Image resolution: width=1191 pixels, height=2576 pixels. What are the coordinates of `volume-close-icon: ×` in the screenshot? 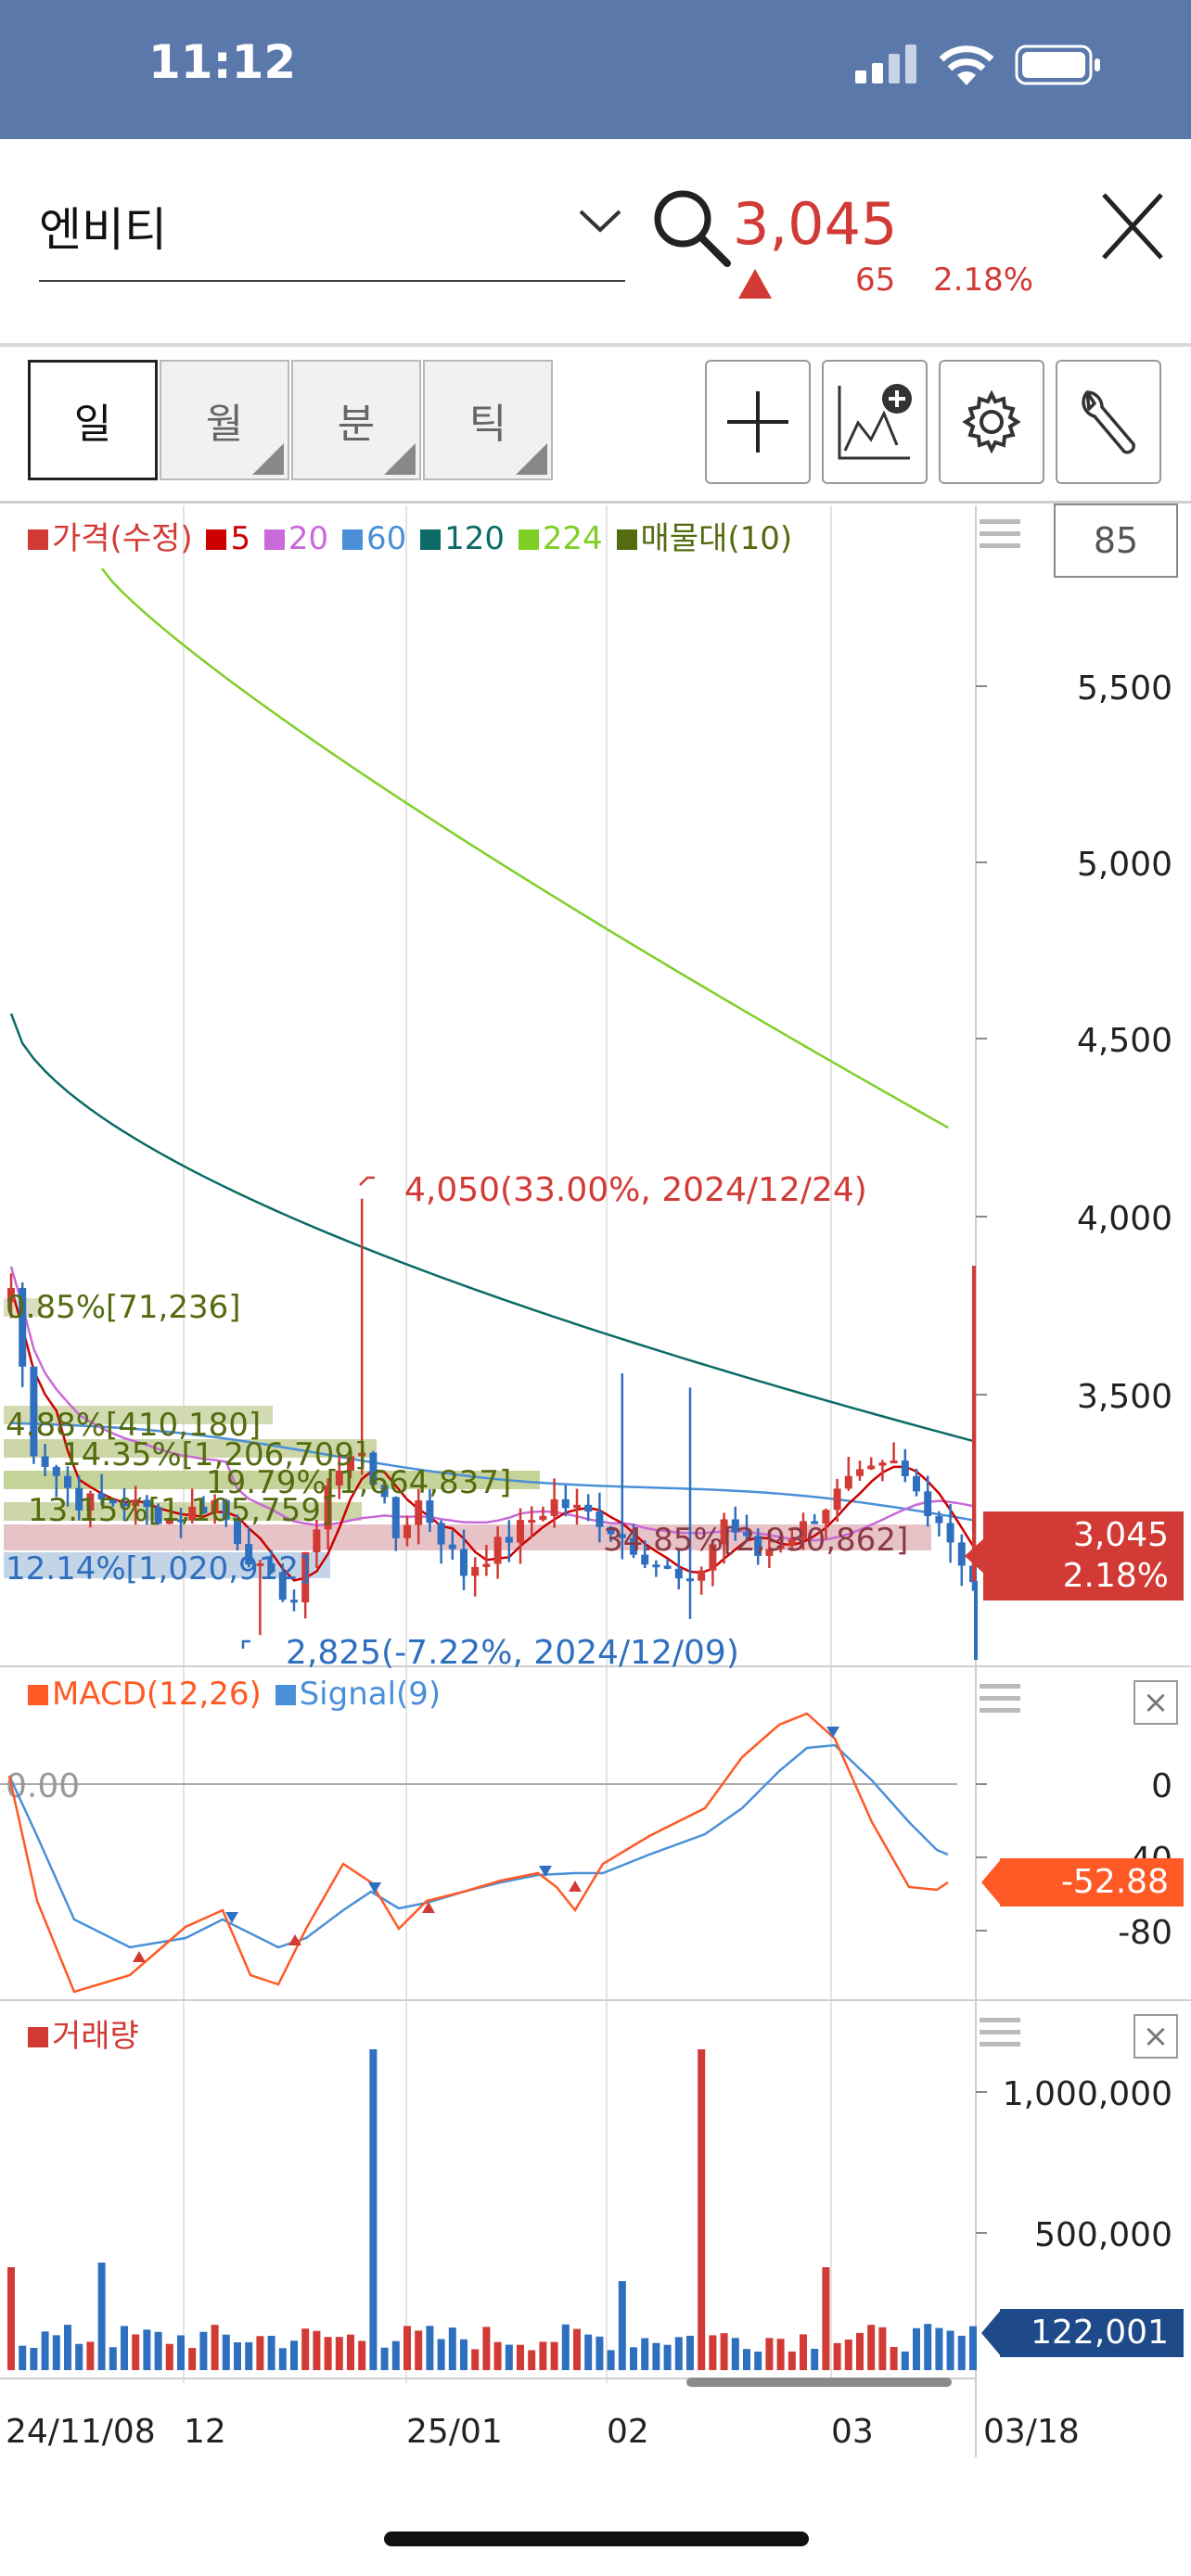 It's located at (1155, 2036).